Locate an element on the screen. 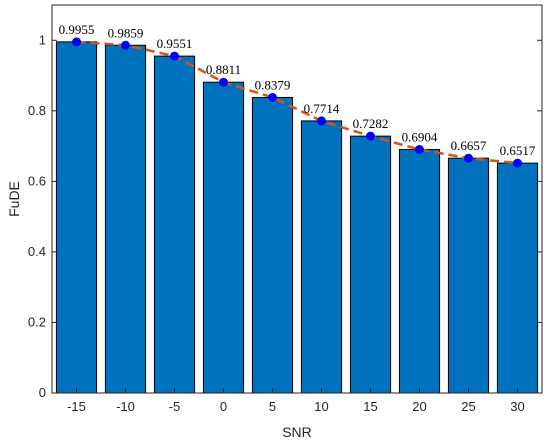  bar--10 is located at coordinates (125, 219).